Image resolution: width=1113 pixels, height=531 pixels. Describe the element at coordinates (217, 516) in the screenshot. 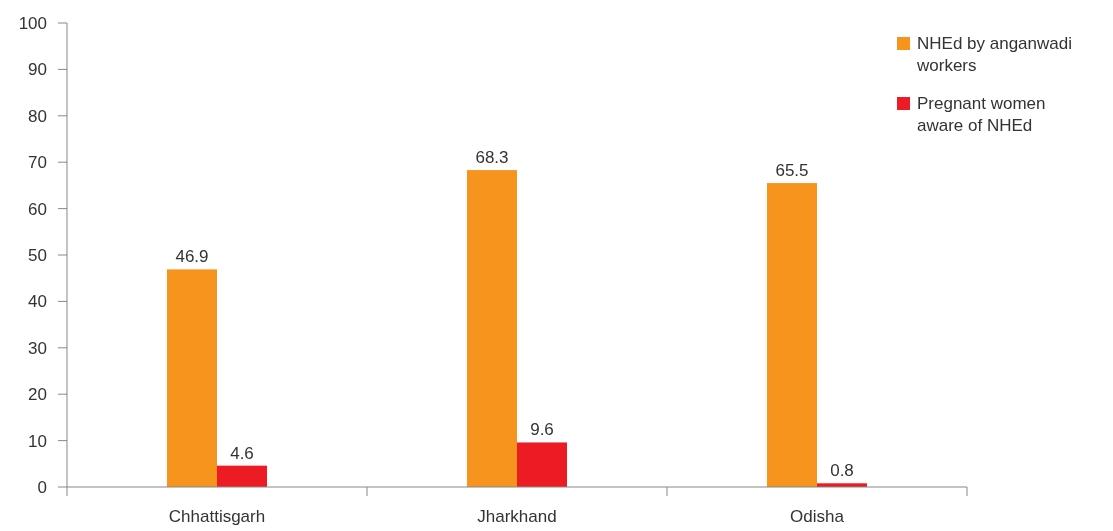

I see `x-tick-label: Chhattisgarh` at that location.